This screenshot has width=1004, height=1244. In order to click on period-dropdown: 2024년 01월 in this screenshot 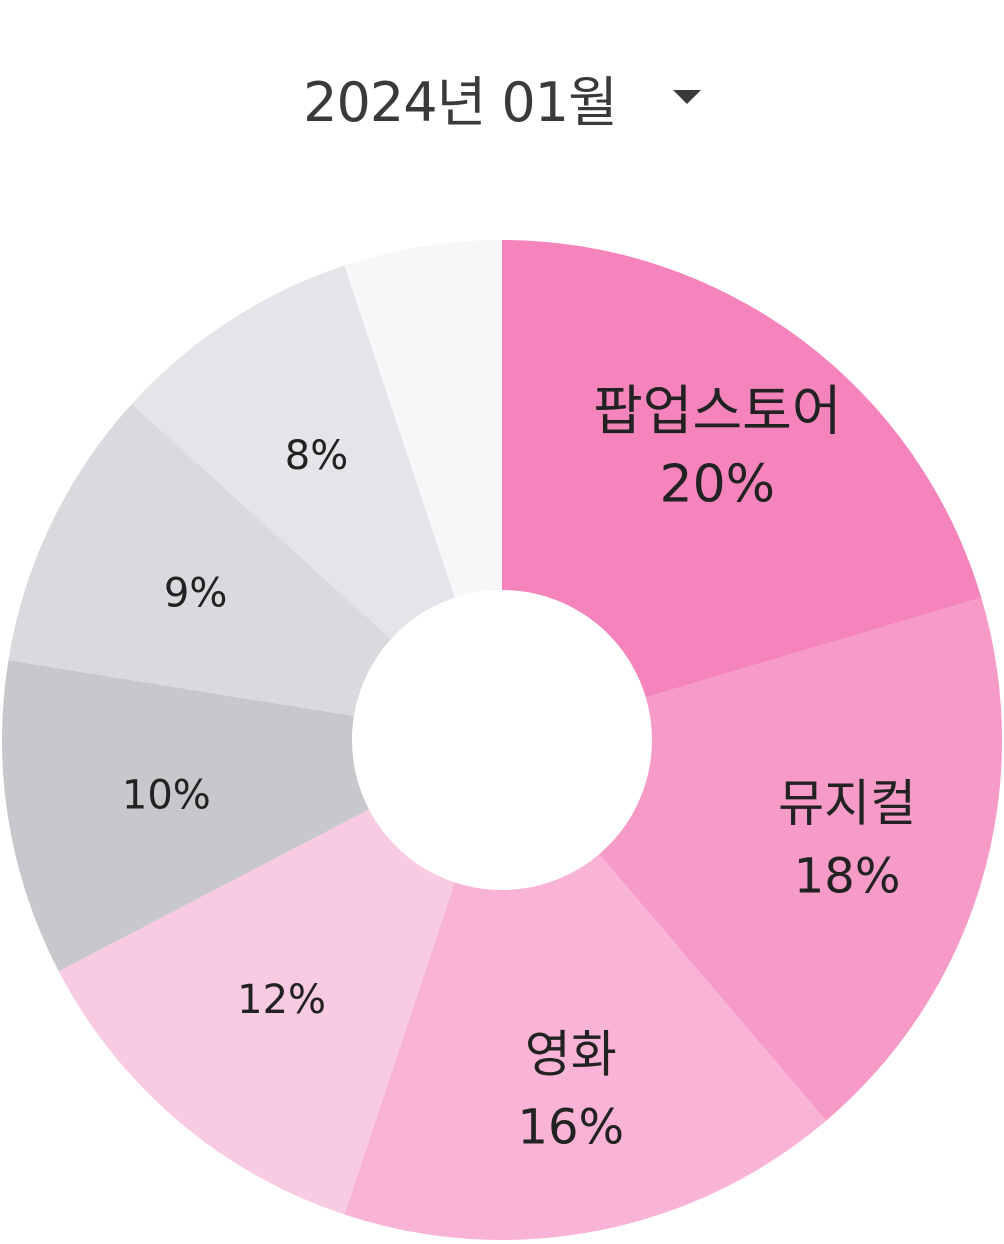, I will do `click(502, 97)`.